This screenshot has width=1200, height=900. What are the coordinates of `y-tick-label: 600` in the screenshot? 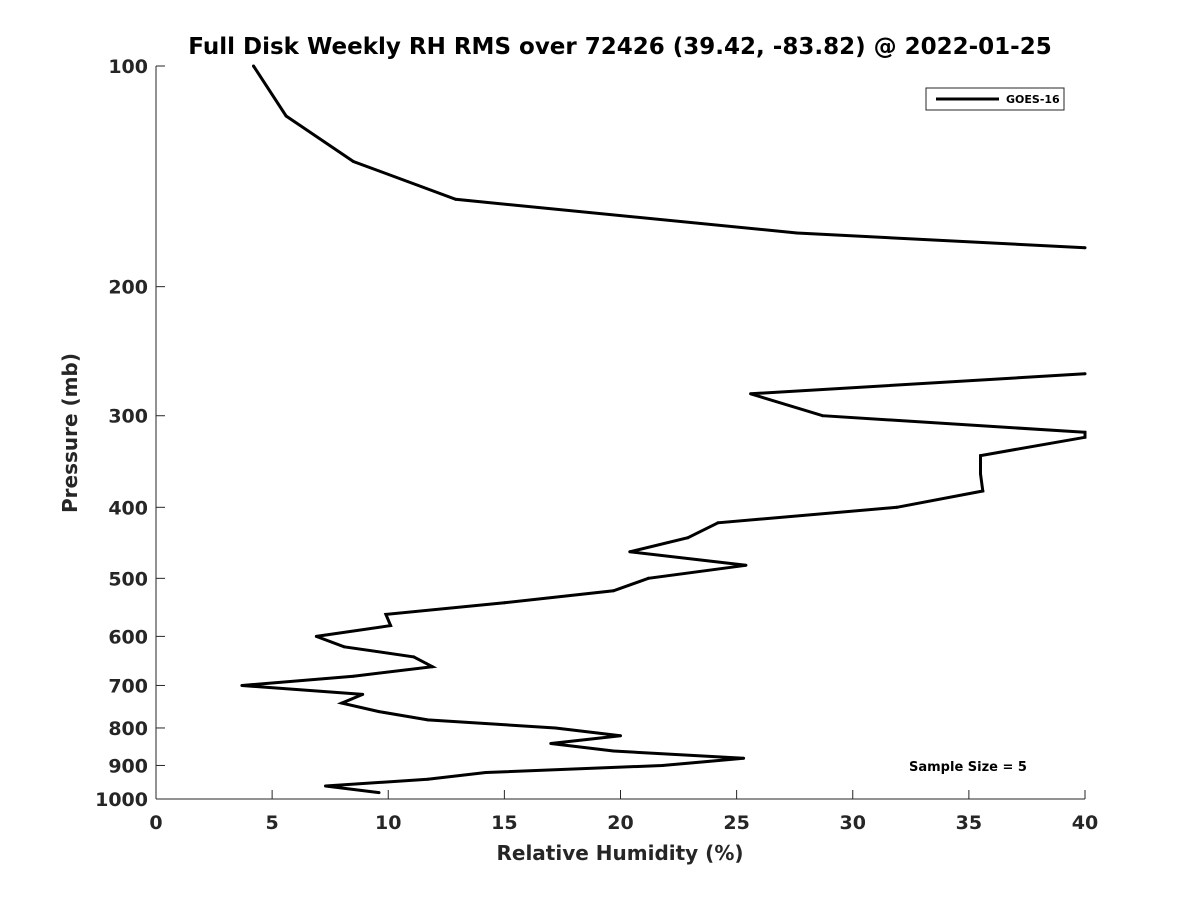 It's located at (128, 637).